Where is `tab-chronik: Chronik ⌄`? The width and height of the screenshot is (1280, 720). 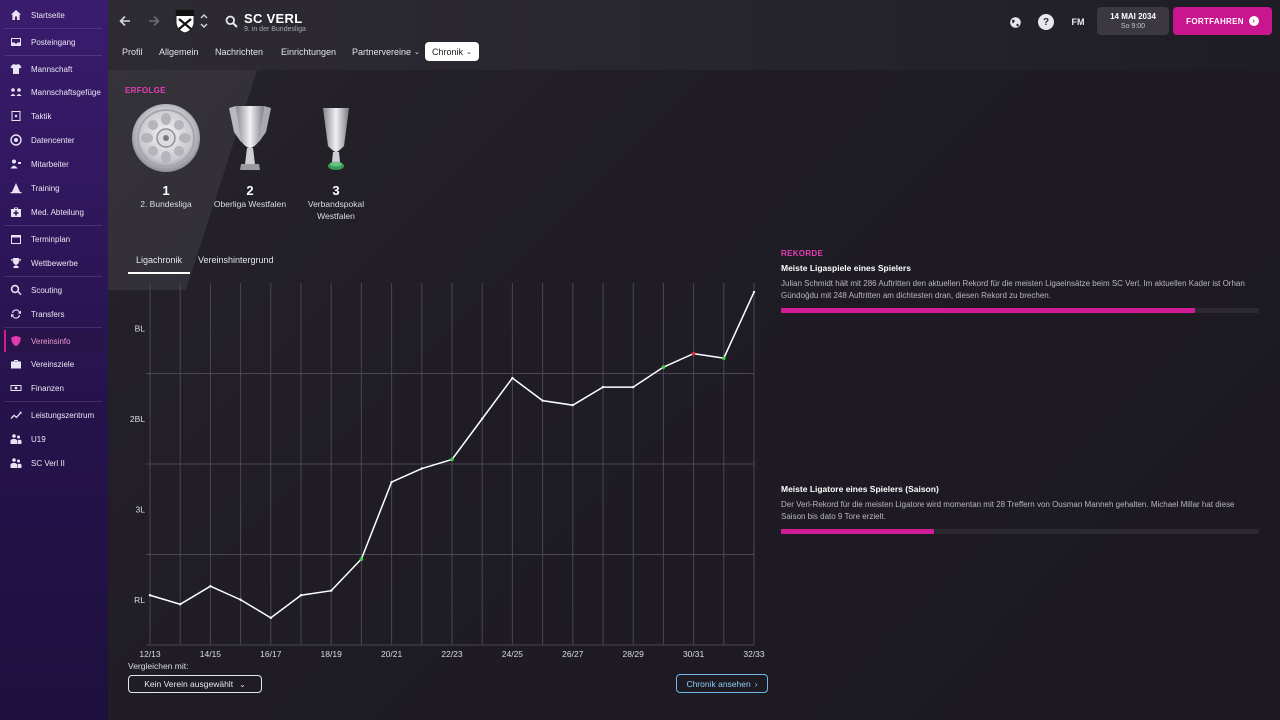 tab-chronik: Chronik ⌄ is located at coordinates (452, 51).